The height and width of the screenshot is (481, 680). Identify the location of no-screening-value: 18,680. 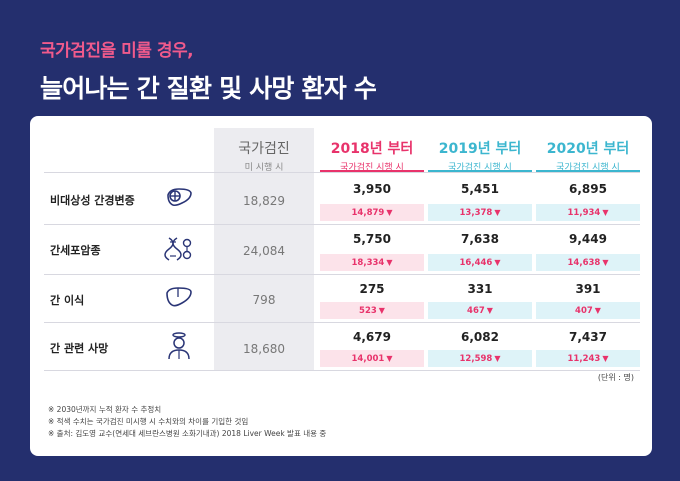
(264, 349).